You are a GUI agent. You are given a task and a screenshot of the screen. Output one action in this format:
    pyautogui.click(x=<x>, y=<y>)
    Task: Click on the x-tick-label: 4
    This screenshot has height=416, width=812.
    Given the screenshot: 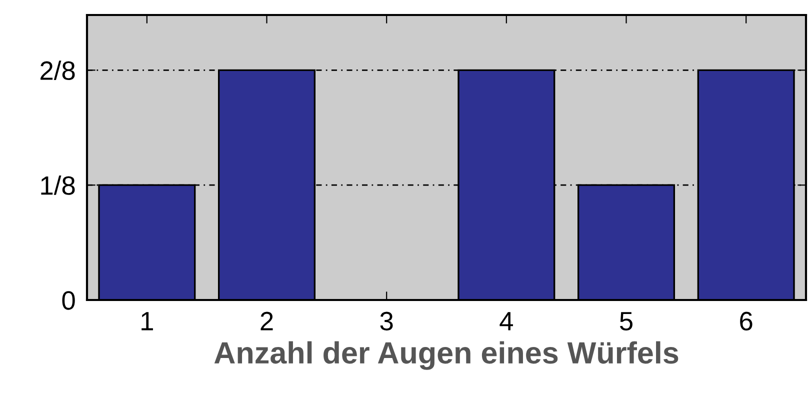 What is the action you would take?
    pyautogui.click(x=506, y=321)
    